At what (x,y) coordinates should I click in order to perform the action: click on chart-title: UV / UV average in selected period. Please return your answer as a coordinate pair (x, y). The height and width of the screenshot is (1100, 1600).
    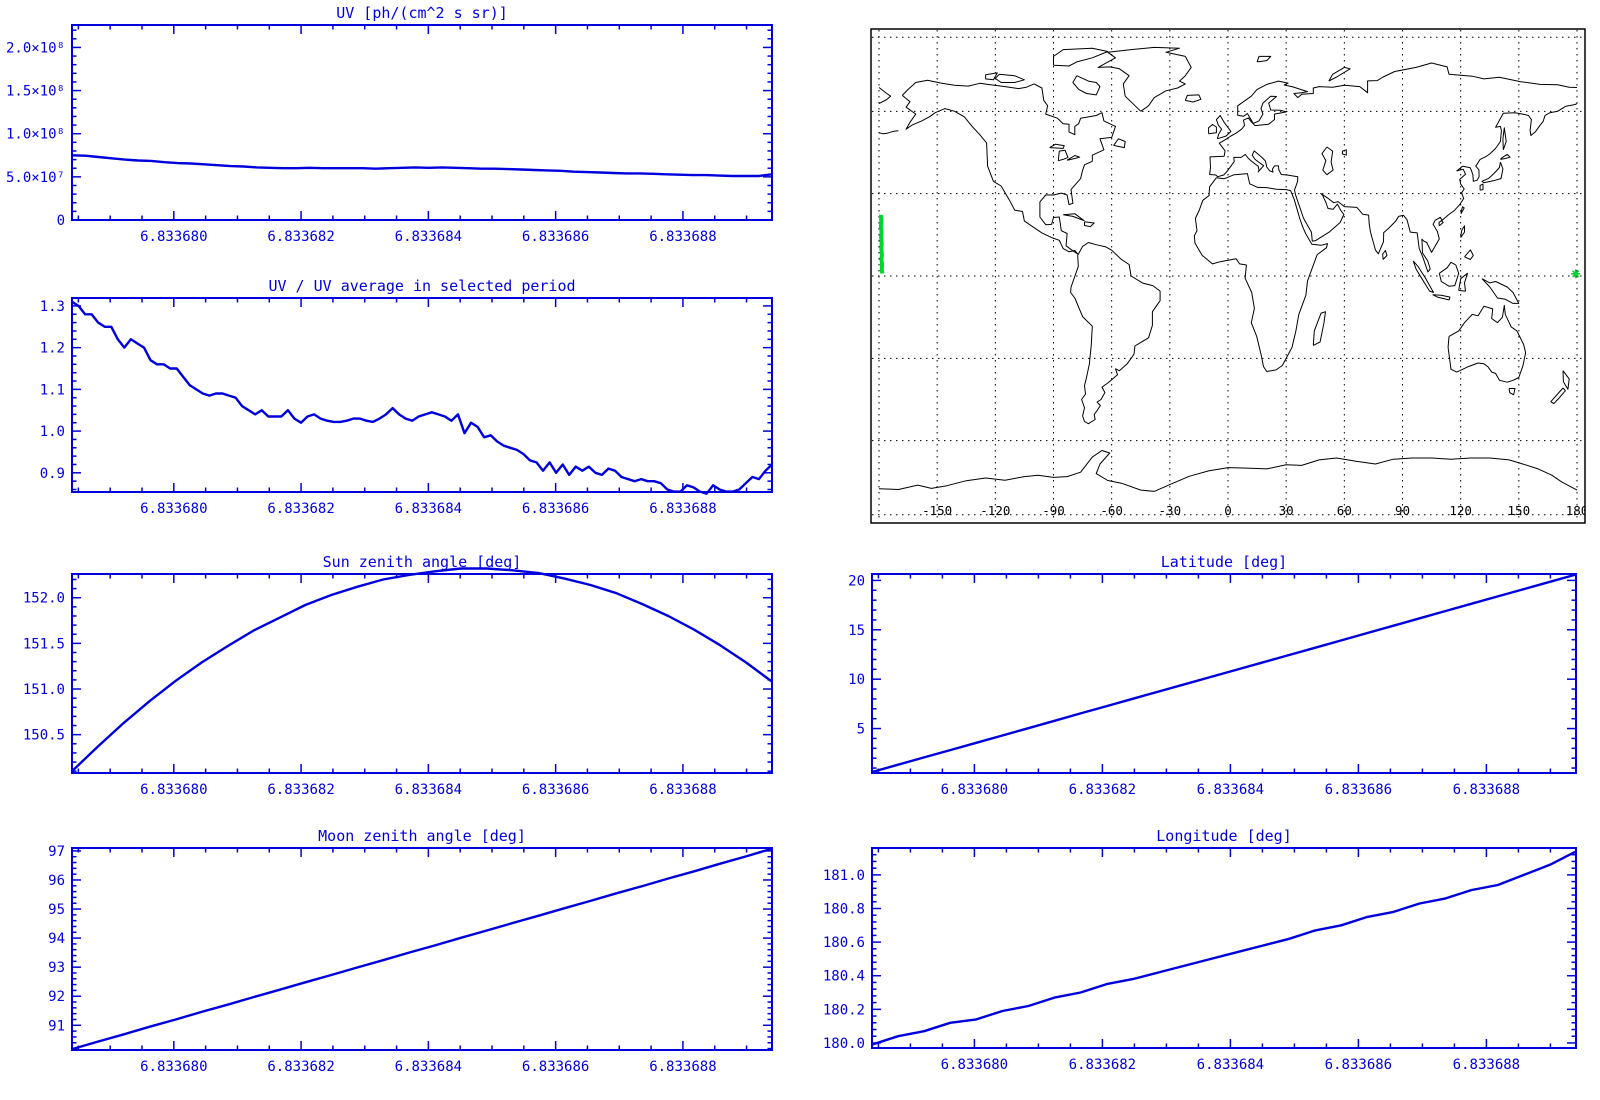
    Looking at the image, I should click on (421, 286).